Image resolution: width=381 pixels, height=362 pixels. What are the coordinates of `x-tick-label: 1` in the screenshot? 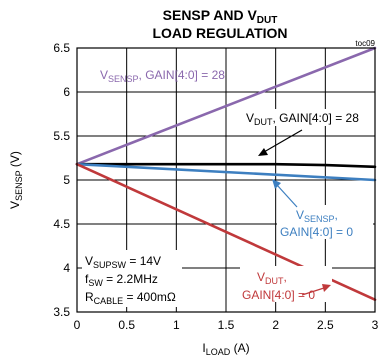 It's located at (176, 325).